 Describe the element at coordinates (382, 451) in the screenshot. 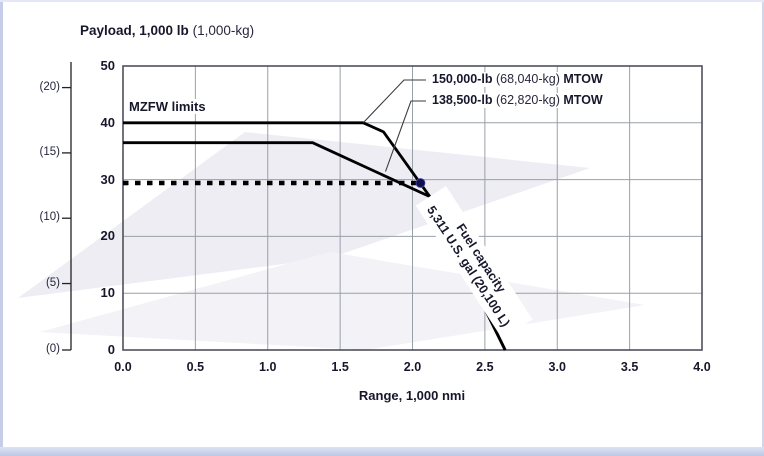

I see `frame-border-bottom` at that location.